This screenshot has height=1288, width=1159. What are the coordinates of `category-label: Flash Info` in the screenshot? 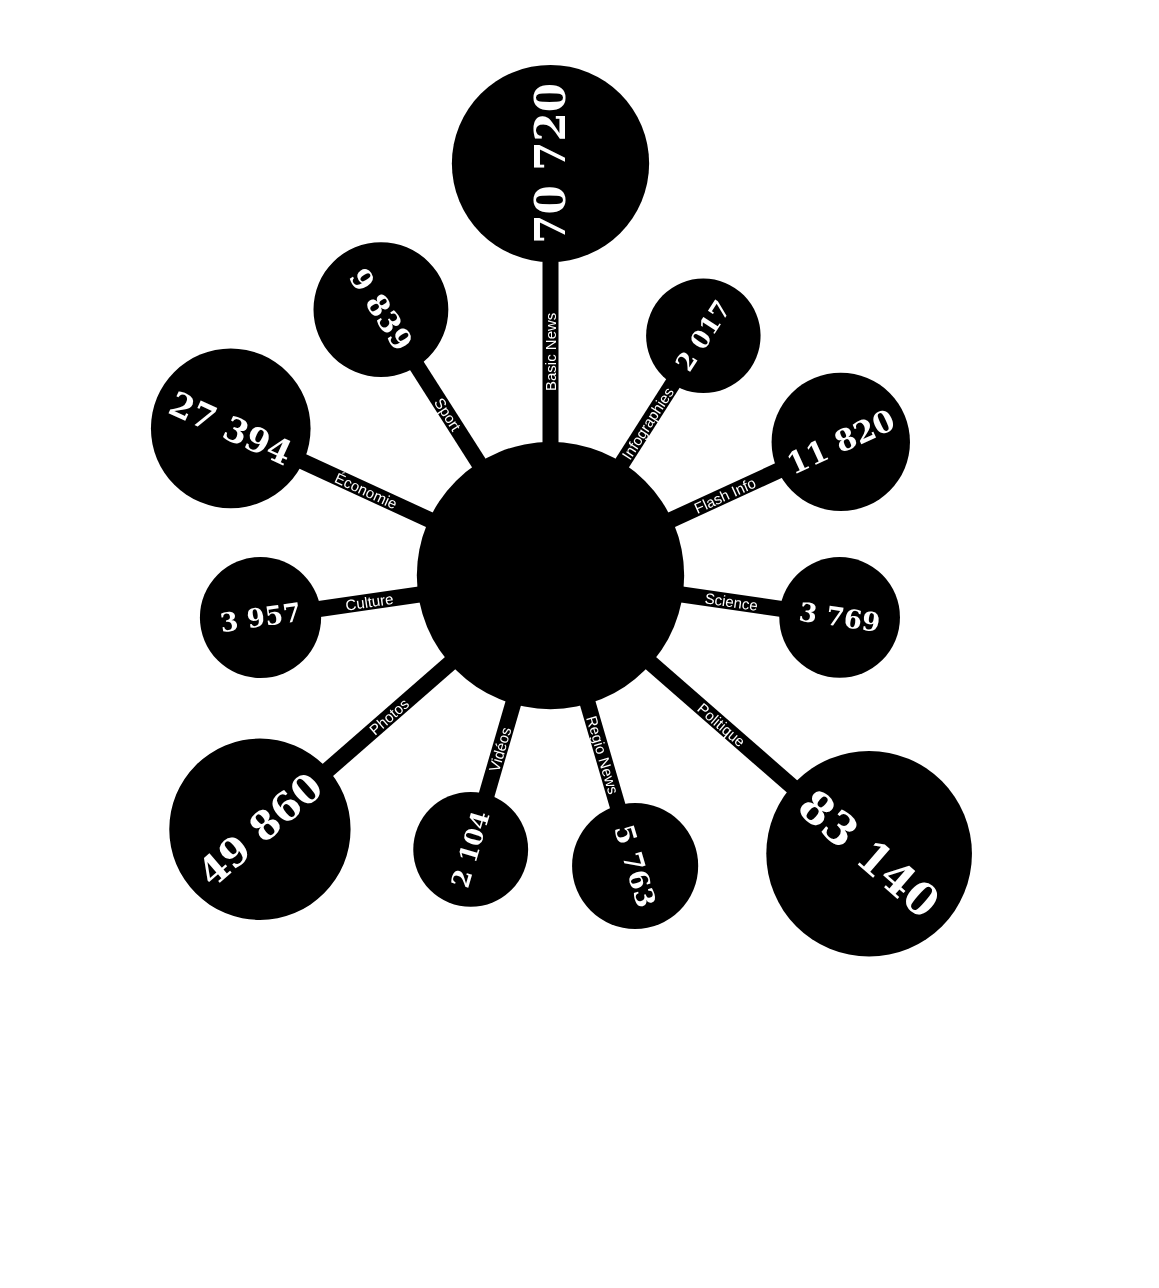 It's located at (725, 495).